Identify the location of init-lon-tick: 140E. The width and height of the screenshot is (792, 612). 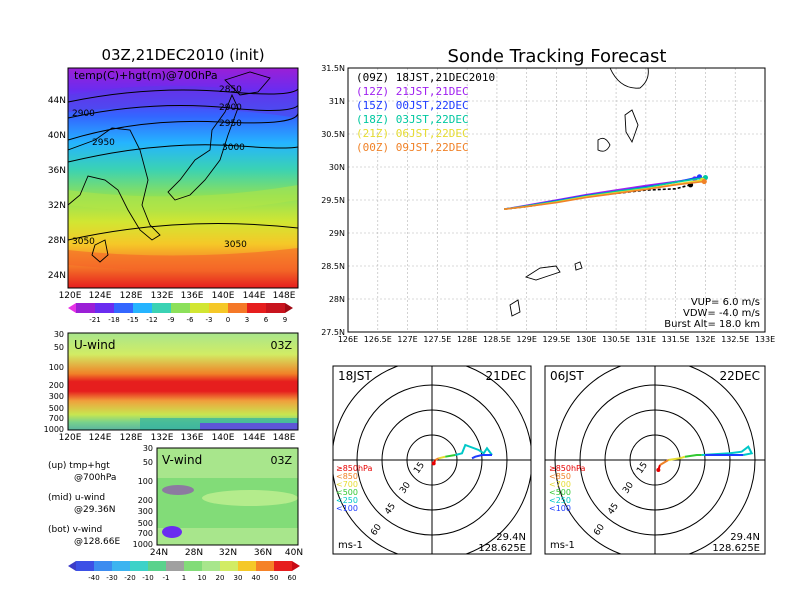
(223, 296).